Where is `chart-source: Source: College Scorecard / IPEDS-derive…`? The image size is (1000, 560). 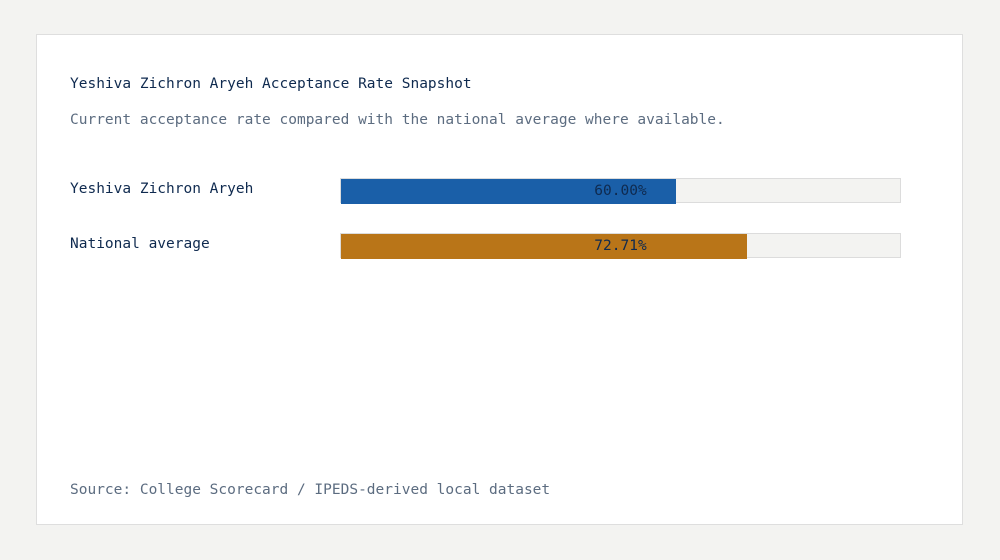 chart-source: Source: College Scorecard / IPEDS-derive… is located at coordinates (310, 490).